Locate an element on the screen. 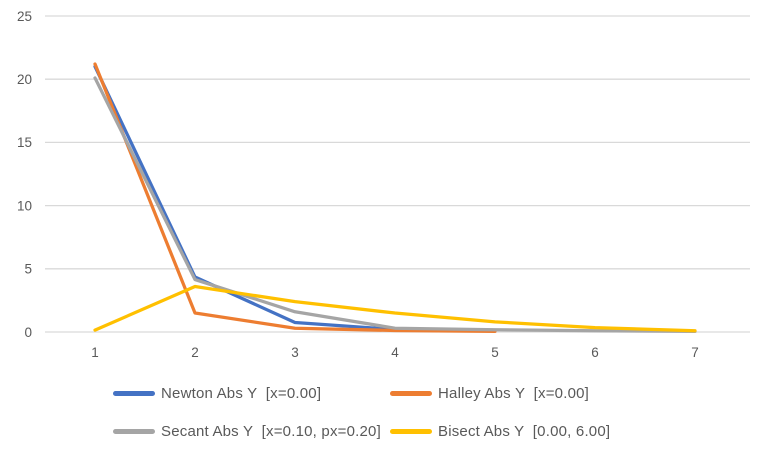 The image size is (763, 449). x-axis-tick-label: 7 is located at coordinates (695, 352).